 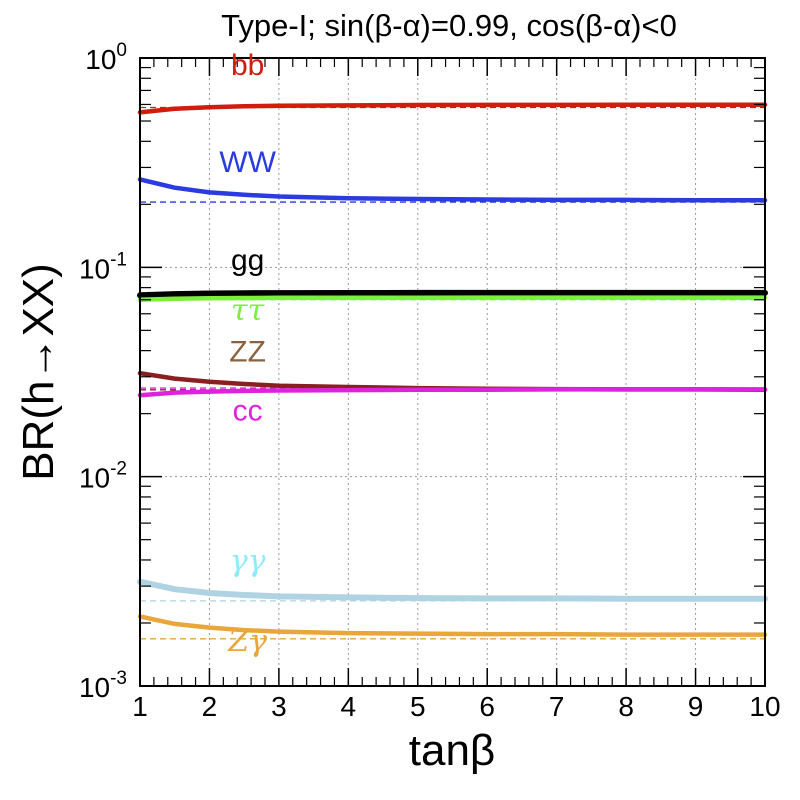 What do you see at coordinates (279, 706) in the screenshot?
I see `x-tick-label: 3` at bounding box center [279, 706].